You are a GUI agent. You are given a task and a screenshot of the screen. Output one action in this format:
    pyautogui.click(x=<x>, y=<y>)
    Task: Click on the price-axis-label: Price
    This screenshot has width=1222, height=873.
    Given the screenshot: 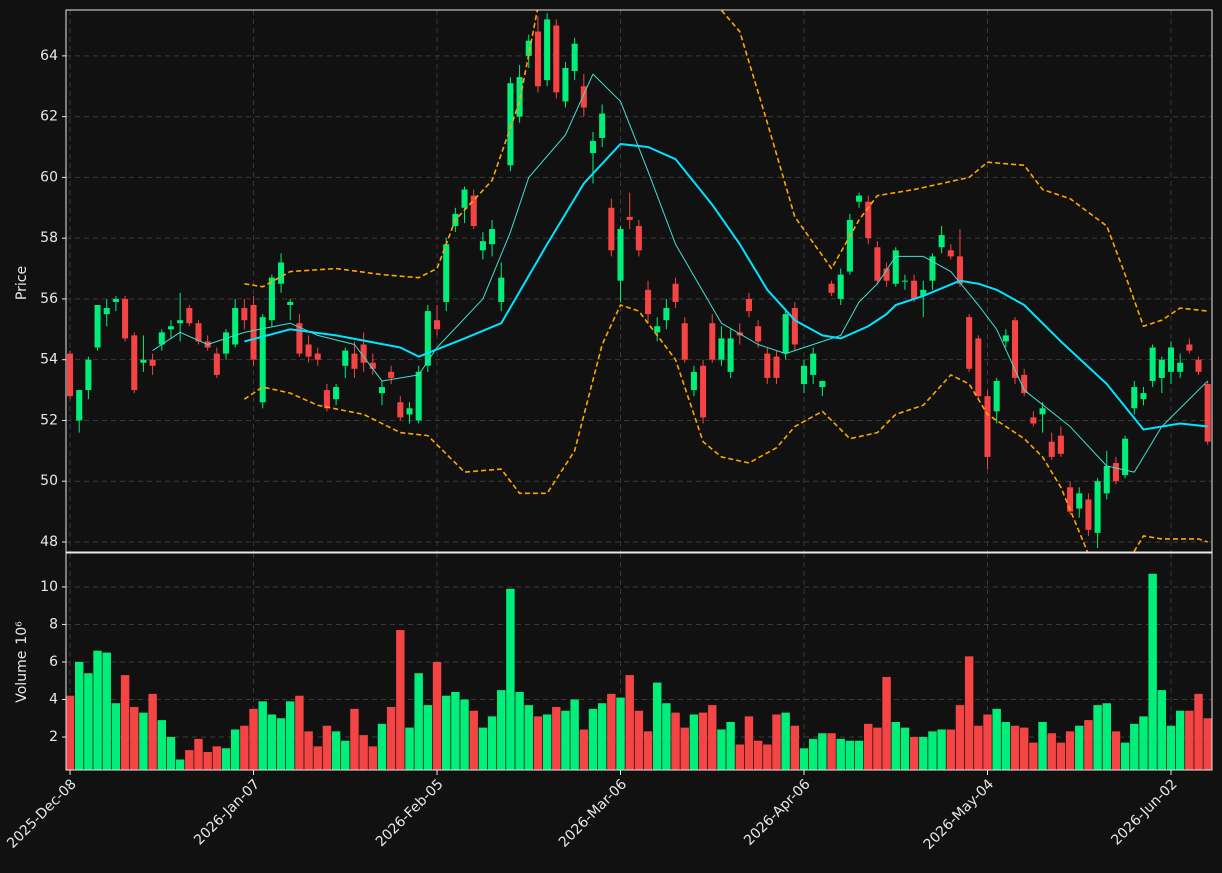 What is the action you would take?
    pyautogui.click(x=22, y=283)
    